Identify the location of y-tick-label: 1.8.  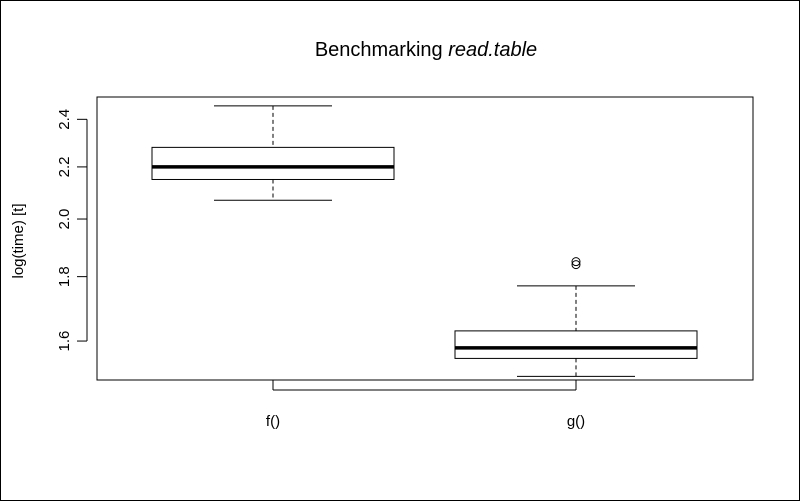
(64, 276).